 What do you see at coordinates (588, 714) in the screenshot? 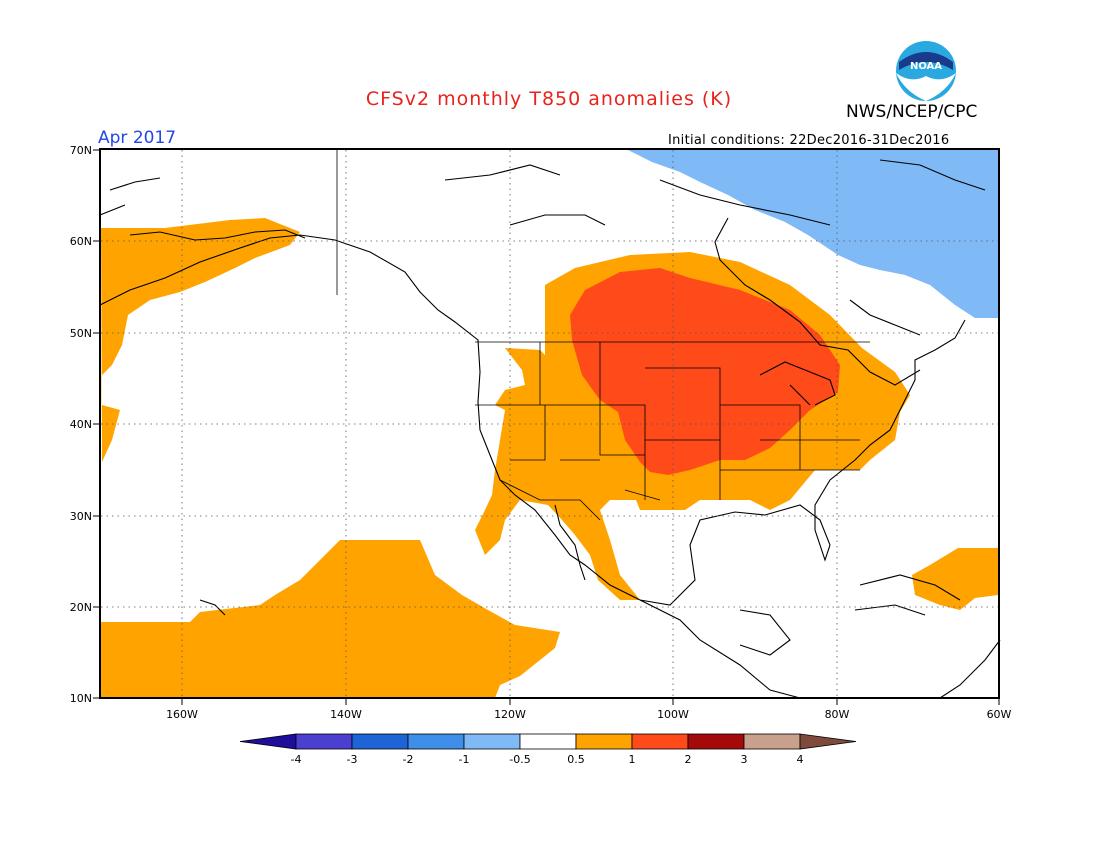
I see `longitude-labels: 160W 140W 120W 100W 80W 60W` at bounding box center [588, 714].